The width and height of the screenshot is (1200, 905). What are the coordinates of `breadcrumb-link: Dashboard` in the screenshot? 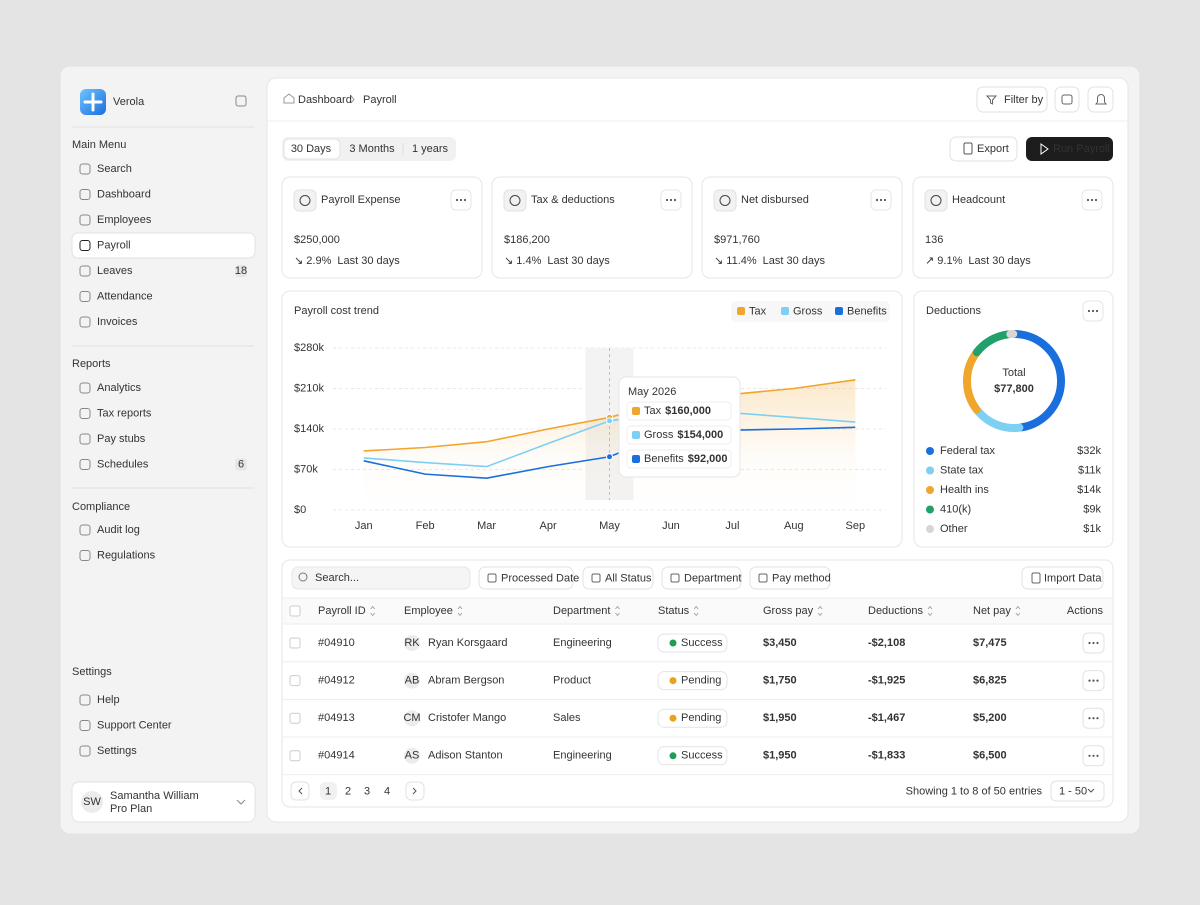 It's located at (325, 100).